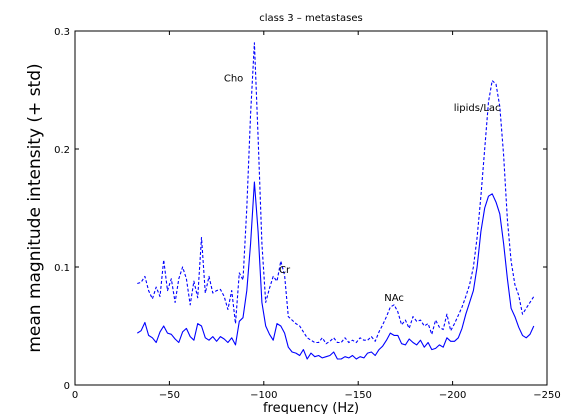 The height and width of the screenshot is (414, 567). I want to click on peak-annotation: Cr, so click(285, 270).